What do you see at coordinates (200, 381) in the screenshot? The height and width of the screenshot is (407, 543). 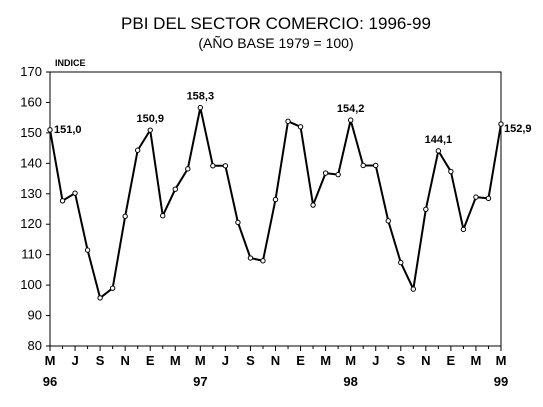 I see `year-label: 97` at bounding box center [200, 381].